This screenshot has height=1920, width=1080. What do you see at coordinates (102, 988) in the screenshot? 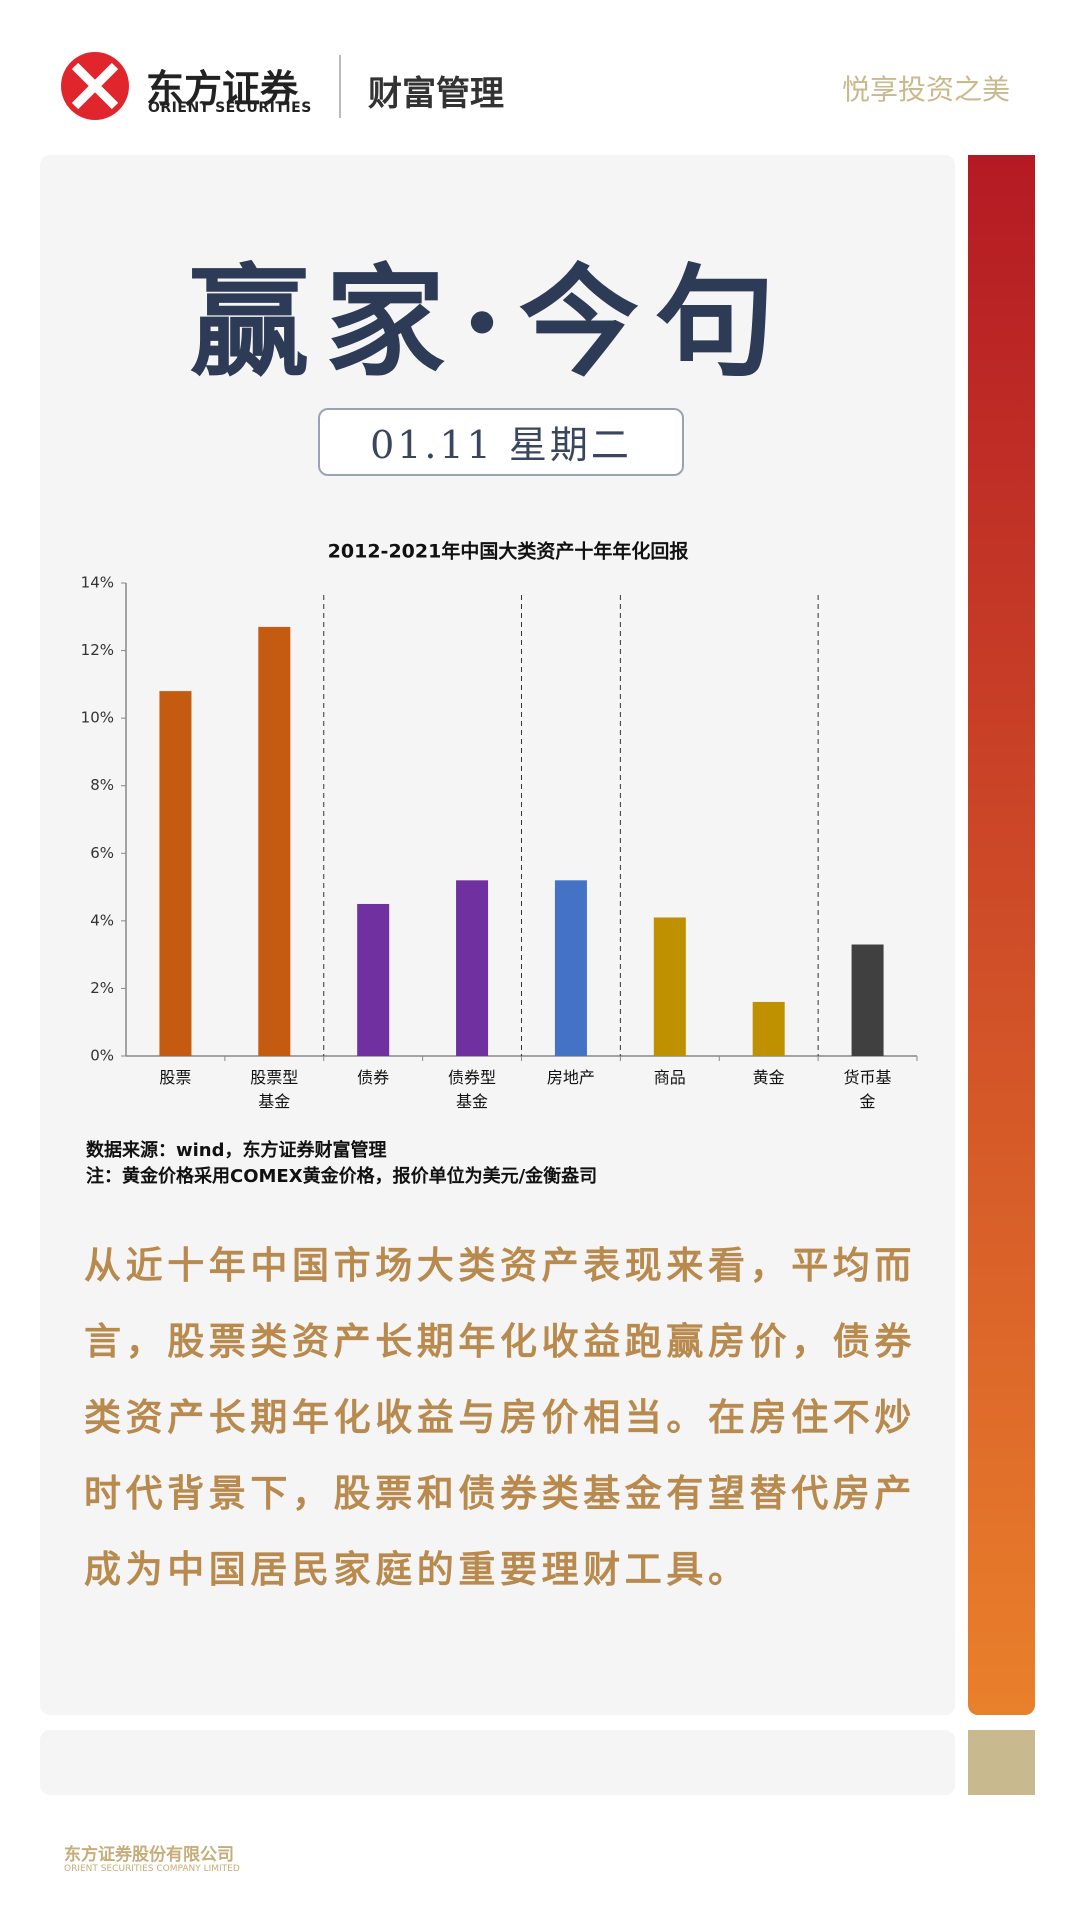
I see `y-tick-label: 2%` at bounding box center [102, 988].